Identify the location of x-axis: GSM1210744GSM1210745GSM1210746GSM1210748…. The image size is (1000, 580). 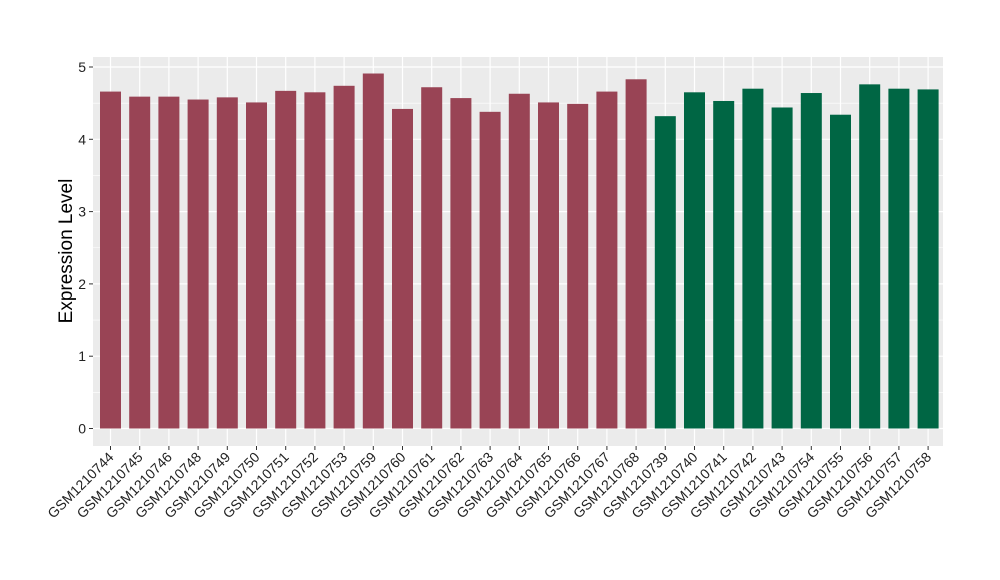
(489, 483).